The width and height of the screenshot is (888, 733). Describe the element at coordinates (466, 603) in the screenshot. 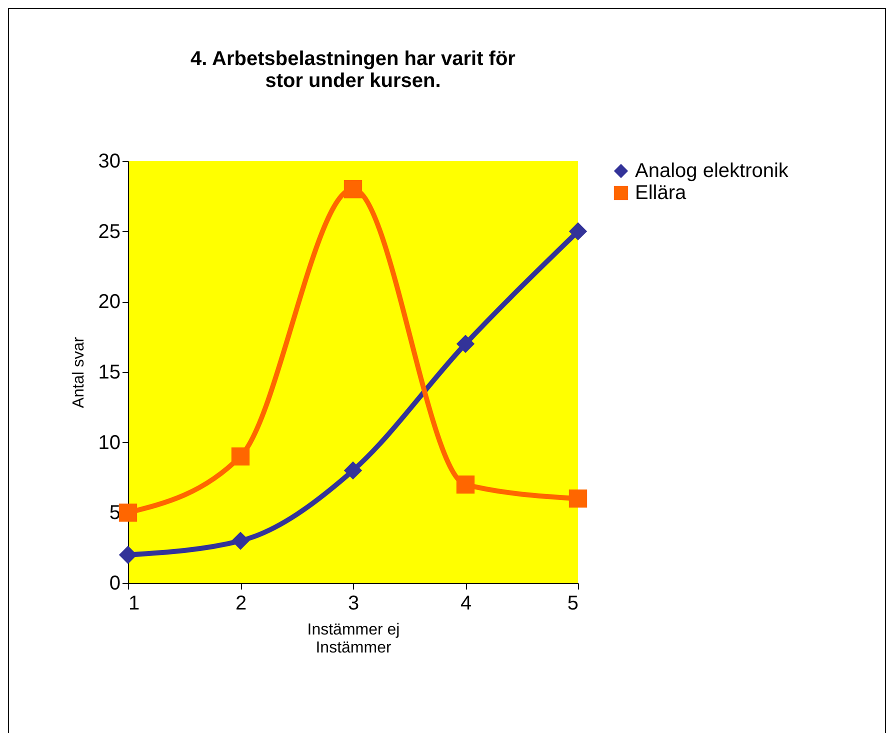

I see `x-tick-label: 4` at that location.